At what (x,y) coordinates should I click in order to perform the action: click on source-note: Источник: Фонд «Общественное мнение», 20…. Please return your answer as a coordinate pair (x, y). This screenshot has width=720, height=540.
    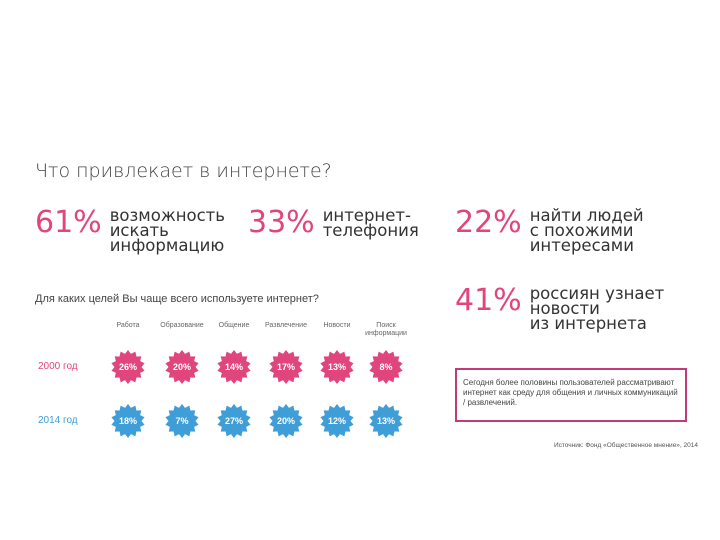
    Looking at the image, I should click on (625, 445).